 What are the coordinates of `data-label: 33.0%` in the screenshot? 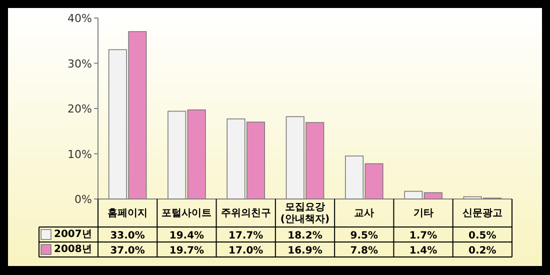 It's located at (127, 236).